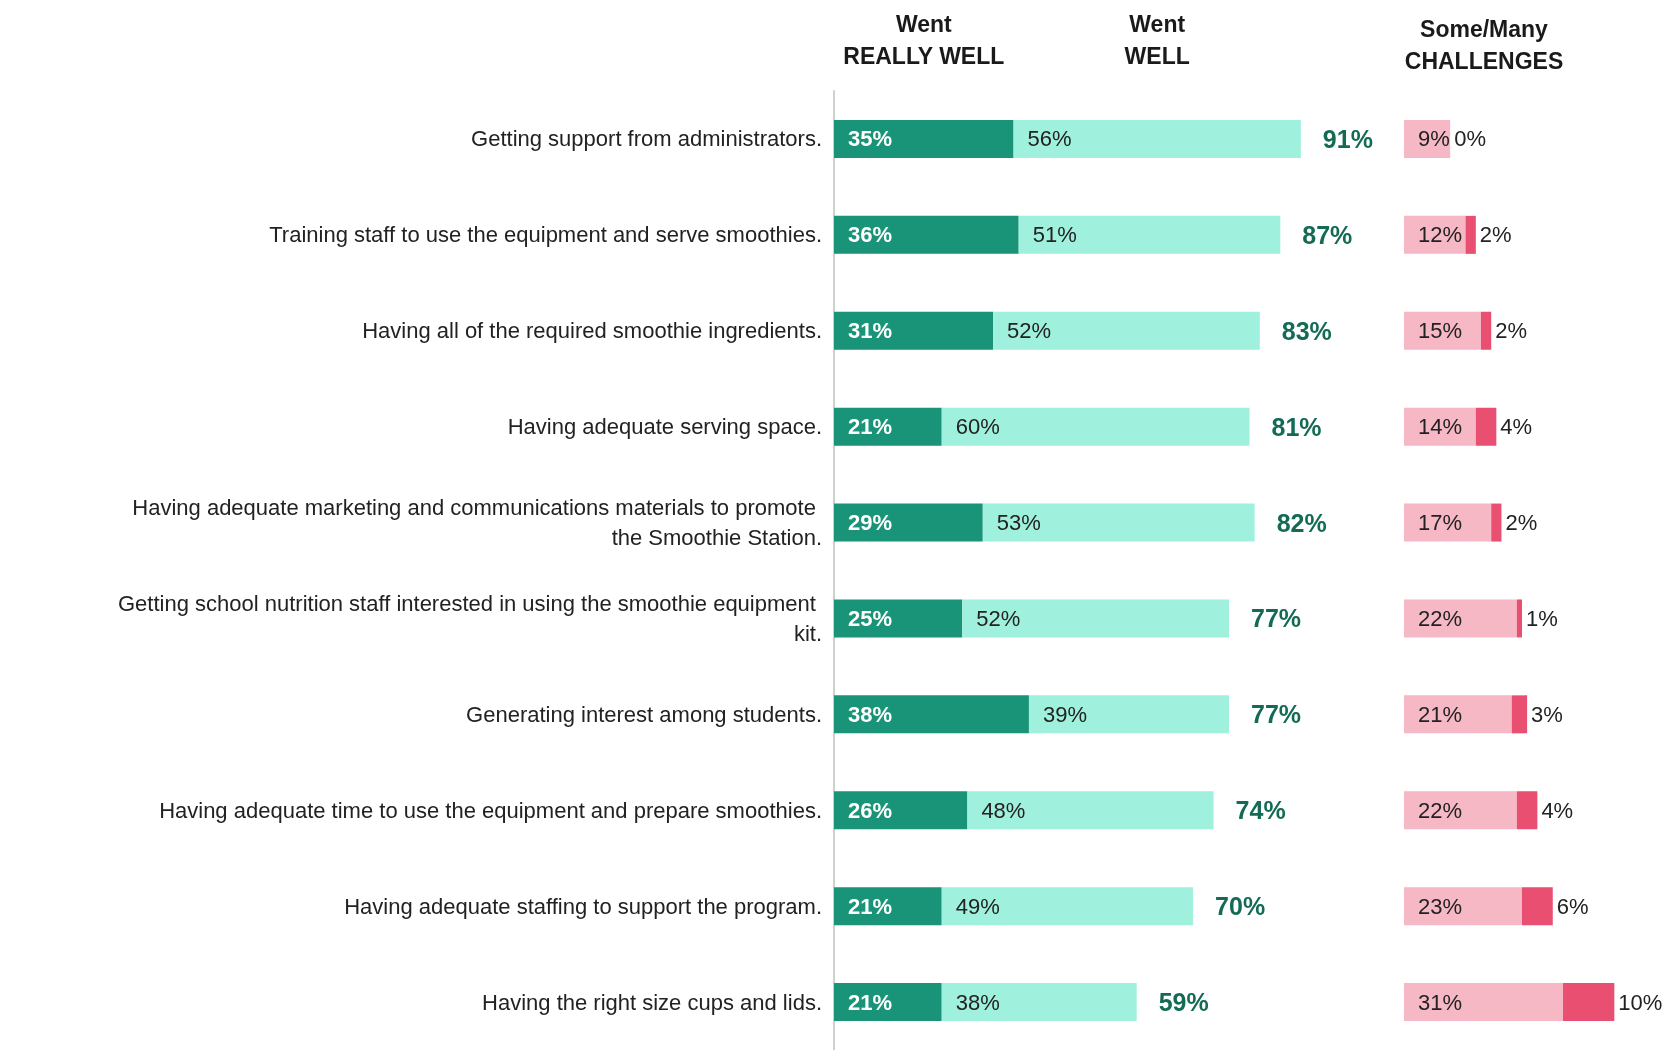 Image resolution: width=1665 pixels, height=1050 pixels. Describe the element at coordinates (1347, 138) in the screenshot. I see `total-label: 91%` at that location.